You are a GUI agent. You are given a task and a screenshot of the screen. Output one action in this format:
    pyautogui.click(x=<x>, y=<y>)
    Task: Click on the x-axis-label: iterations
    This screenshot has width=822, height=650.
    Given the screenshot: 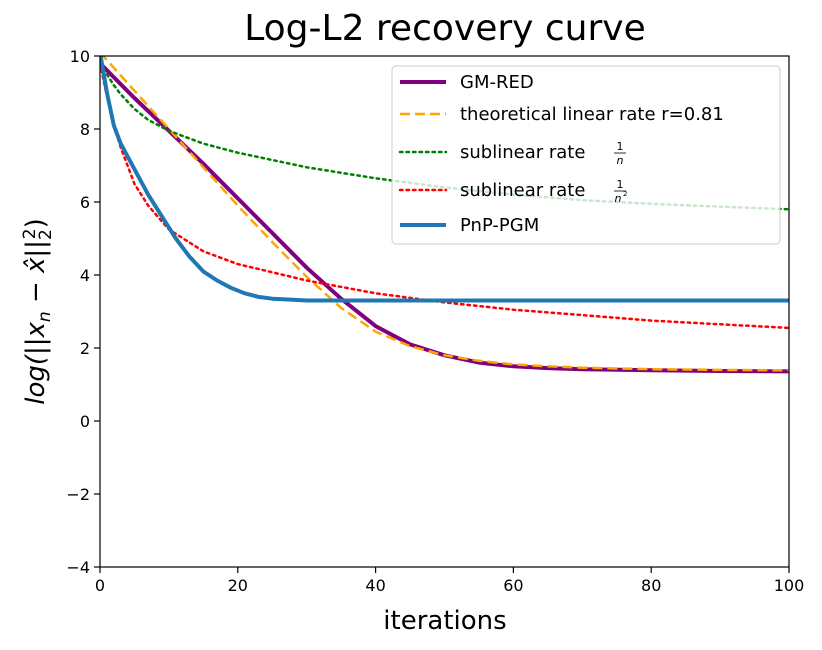 What is the action you would take?
    pyautogui.click(x=444, y=621)
    